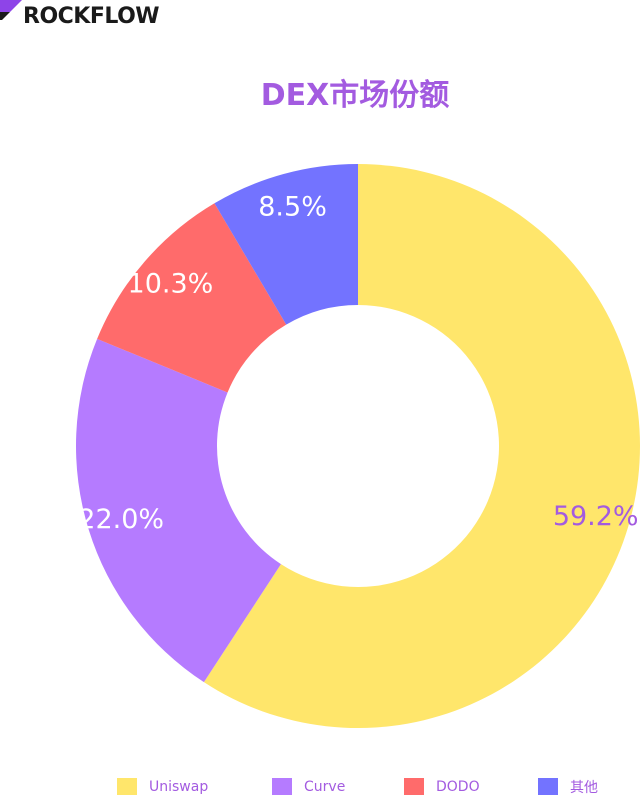 This screenshot has width=640, height=797. Describe the element at coordinates (91, 16) in the screenshot. I see `brand-name: ROCKFLOW` at that location.